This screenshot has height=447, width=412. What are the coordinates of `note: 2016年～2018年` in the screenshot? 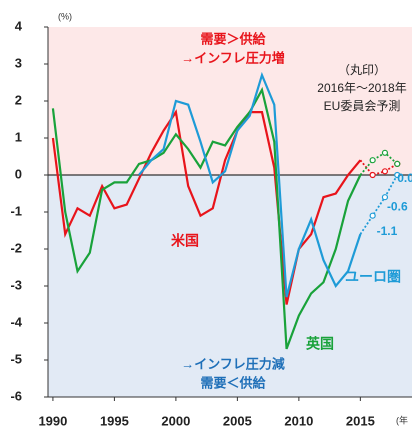 It's located at (361, 88).